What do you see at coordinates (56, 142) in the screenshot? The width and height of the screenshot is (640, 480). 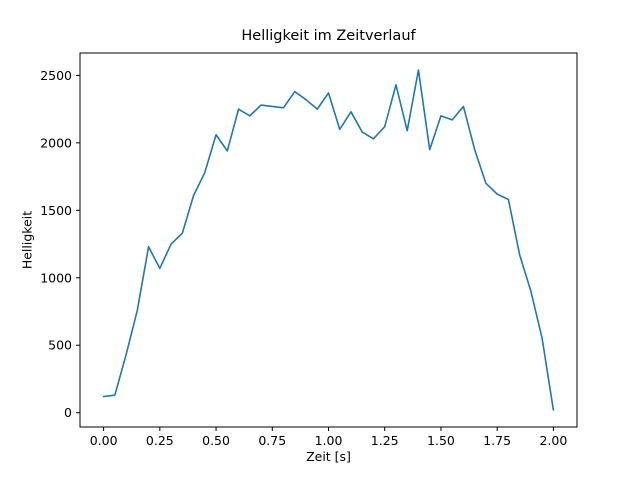 I see `y-tick-label: 2000` at bounding box center [56, 142].